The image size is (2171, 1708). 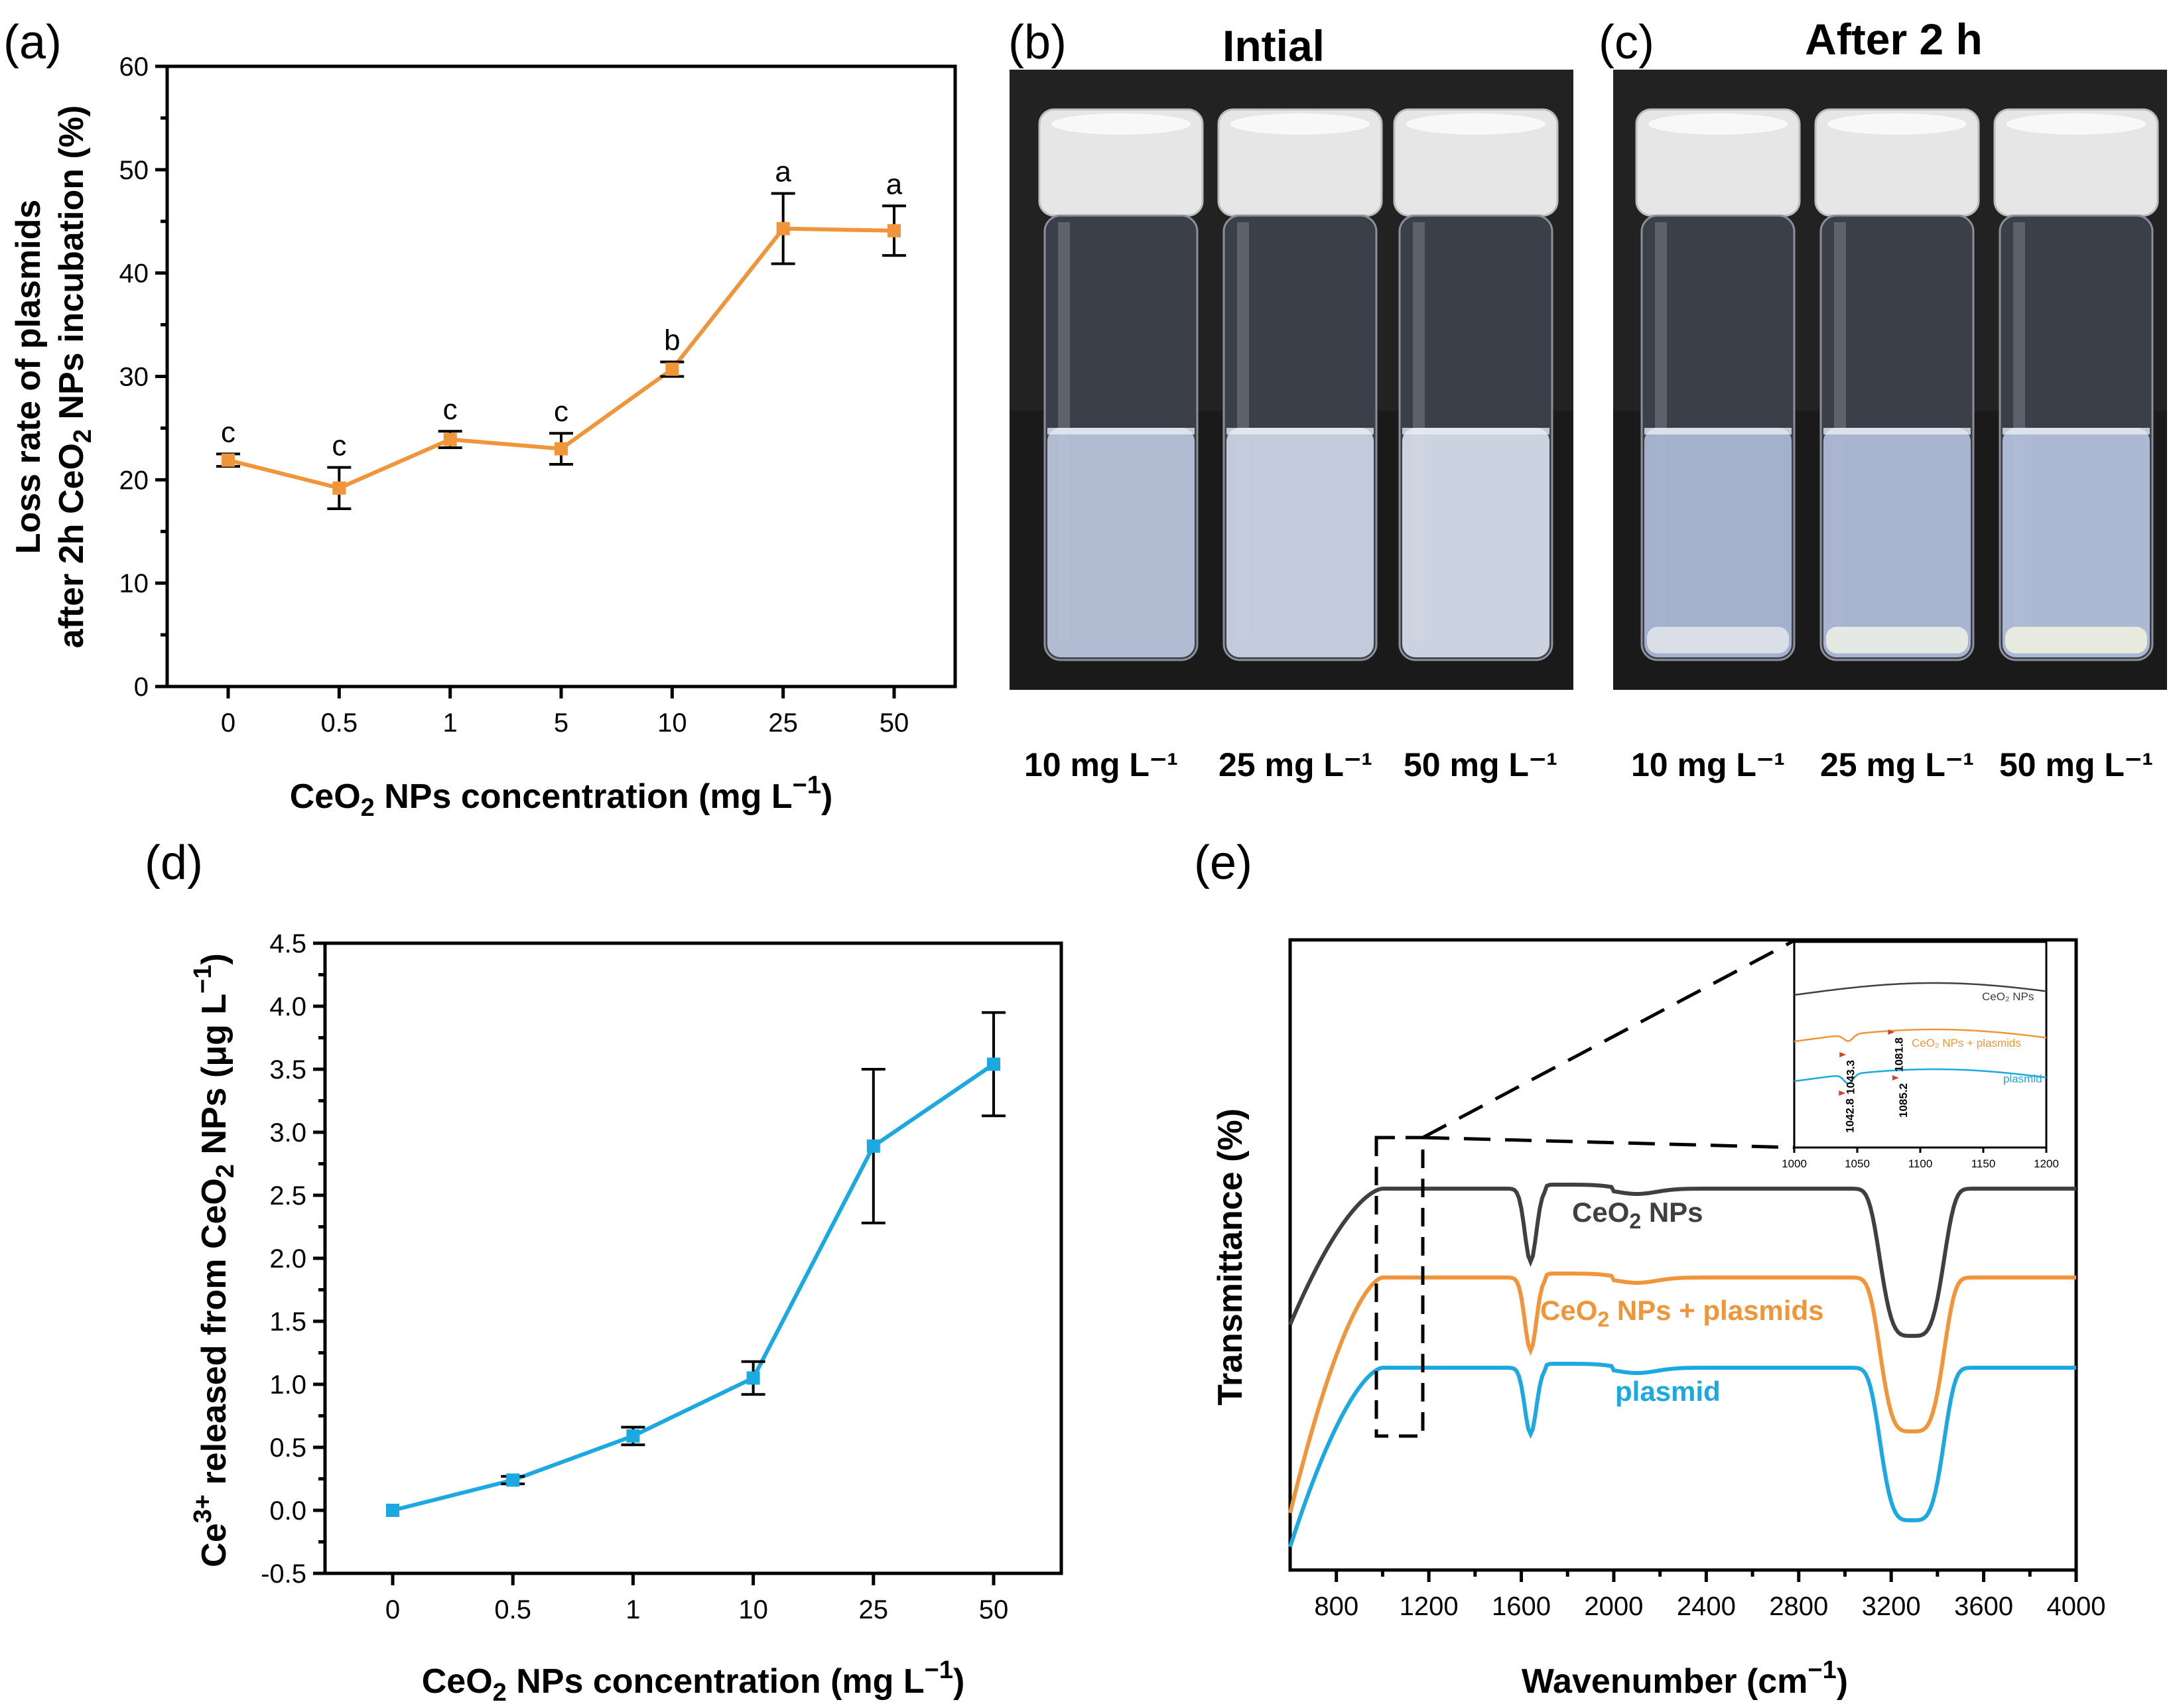 I want to click on x-tick-label: 0, so click(x=228, y=723).